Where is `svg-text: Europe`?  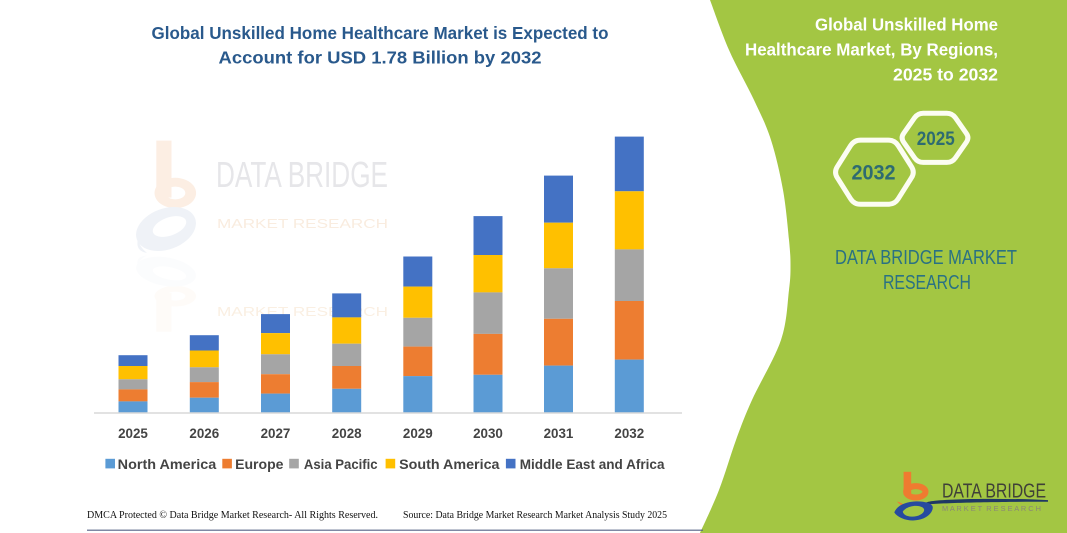 svg-text: Europe is located at coordinates (259, 464).